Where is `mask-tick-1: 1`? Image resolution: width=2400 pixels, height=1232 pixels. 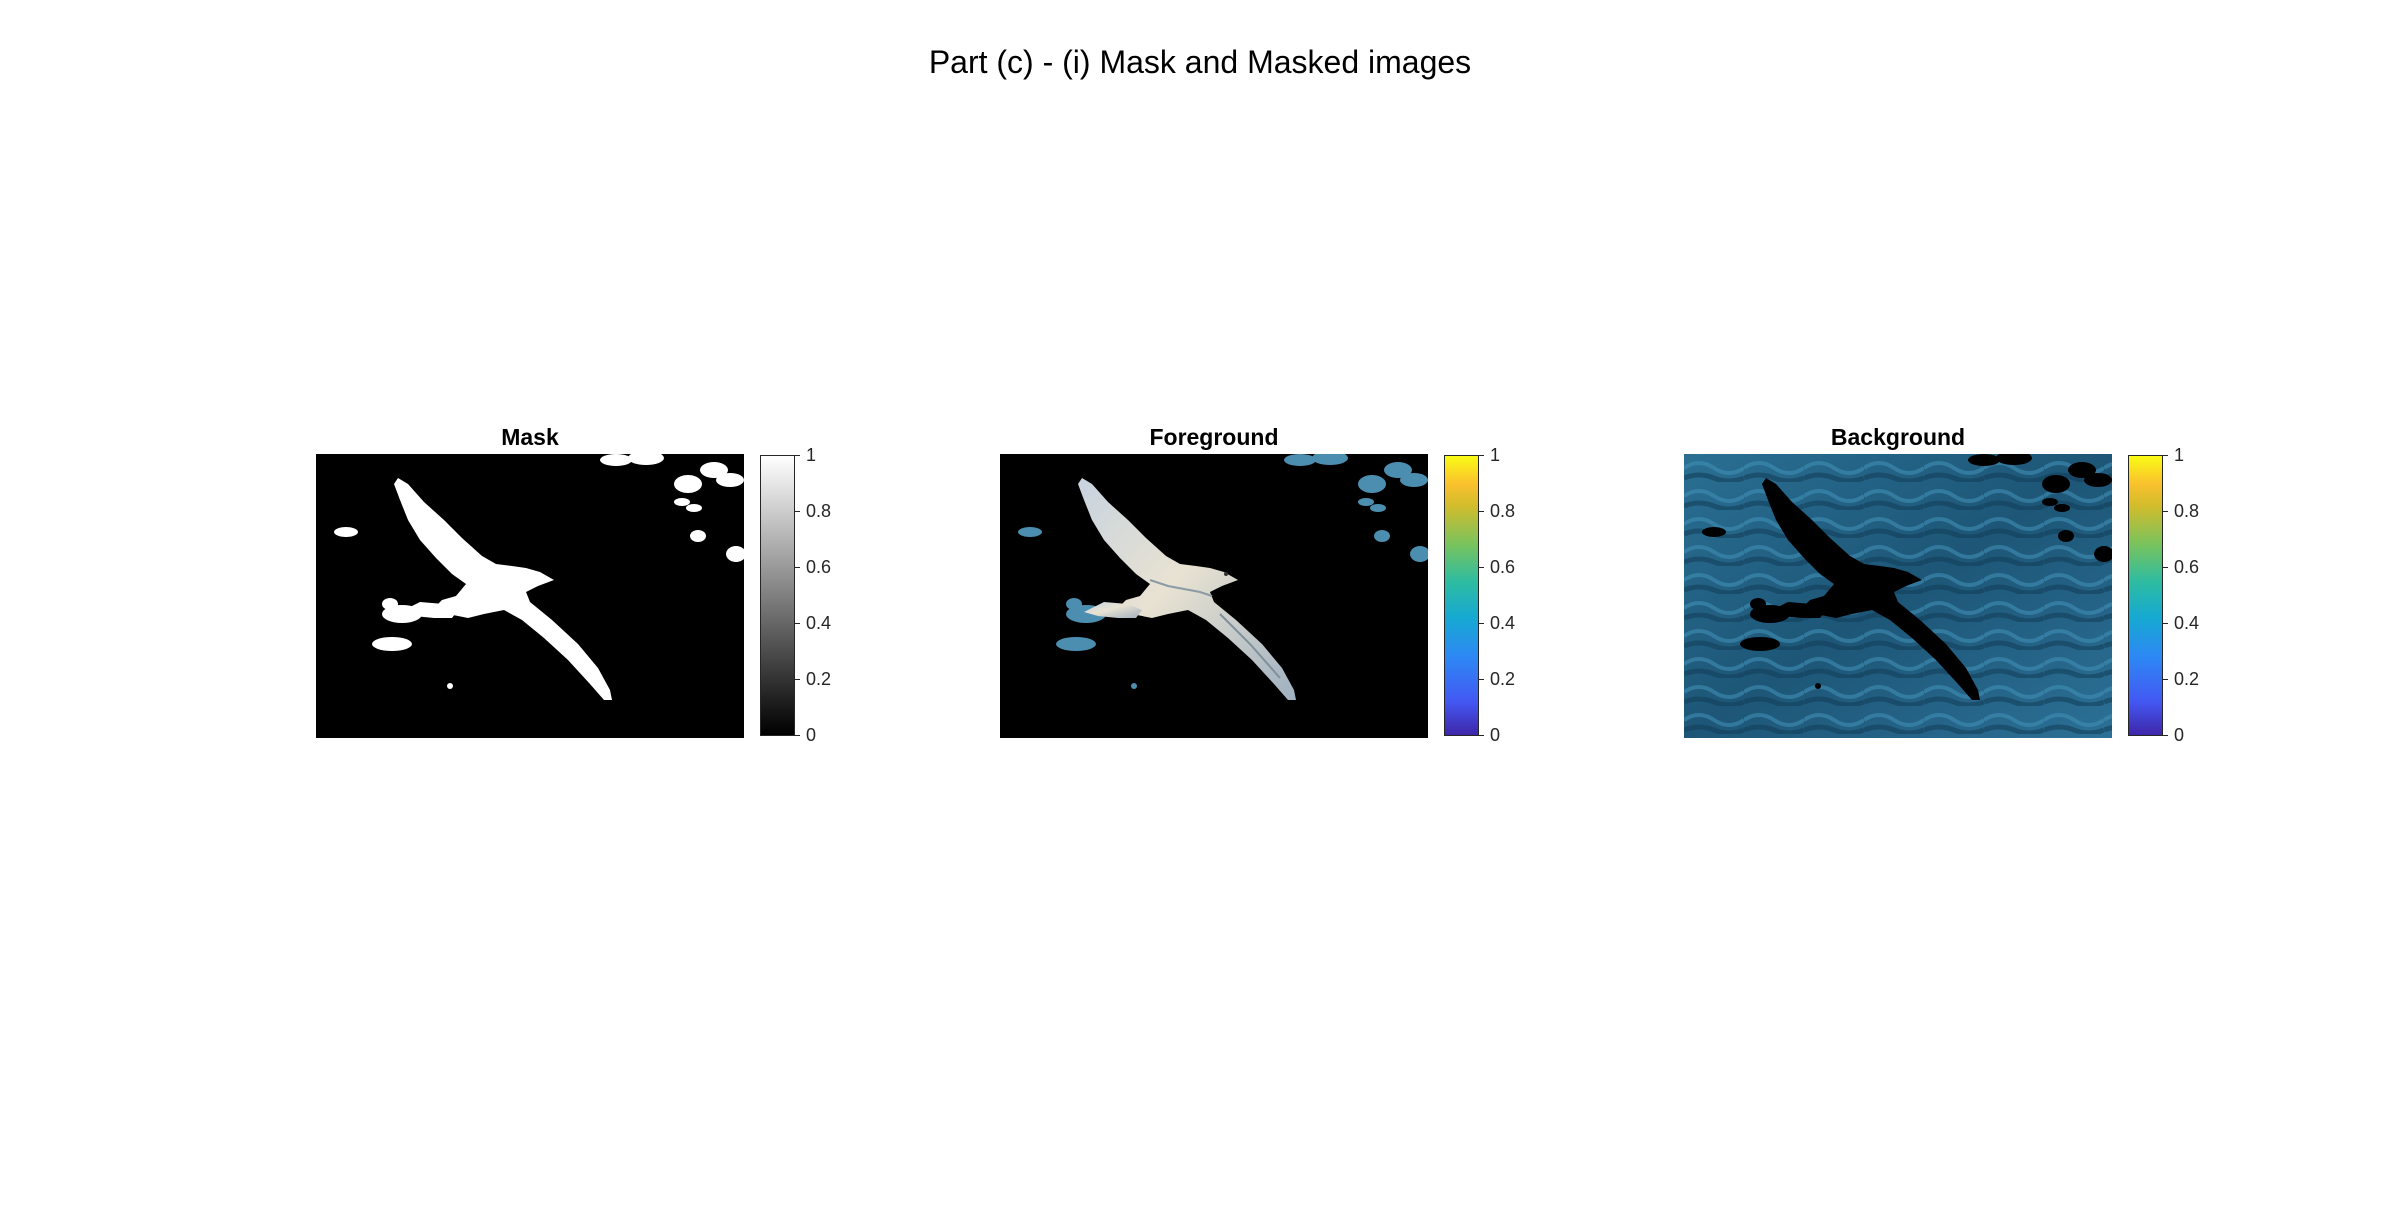
mask-tick-1: 1 is located at coordinates (811, 455).